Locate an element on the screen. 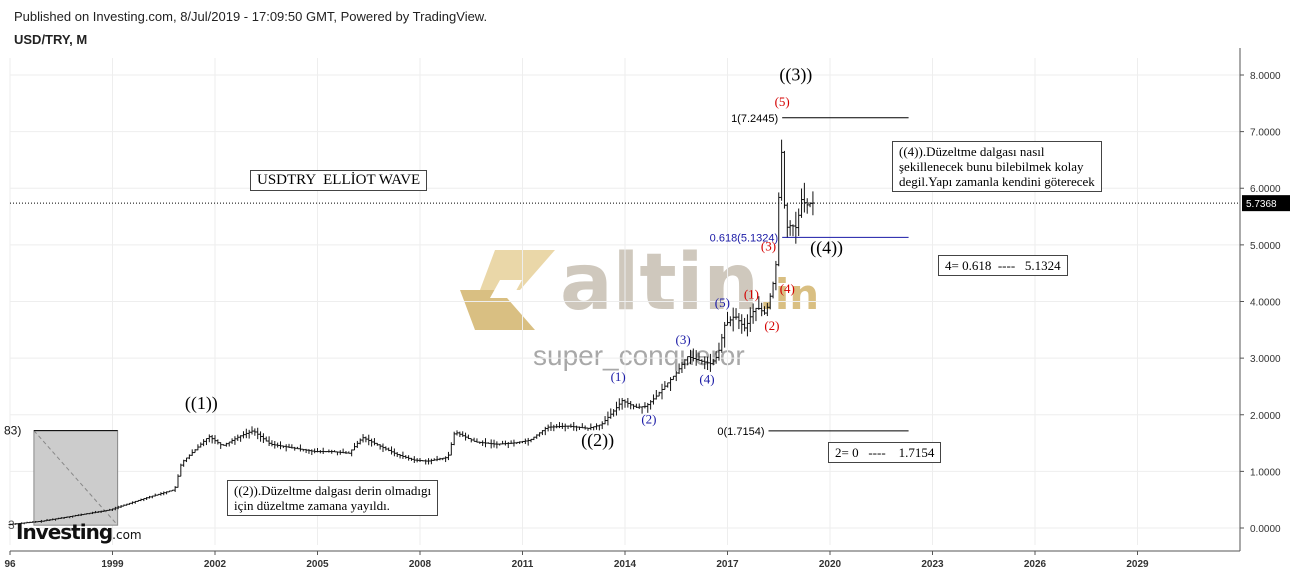 Image resolution: width=1299 pixels, height=580 pixels. x-tick-label: 2020 is located at coordinates (830, 564).